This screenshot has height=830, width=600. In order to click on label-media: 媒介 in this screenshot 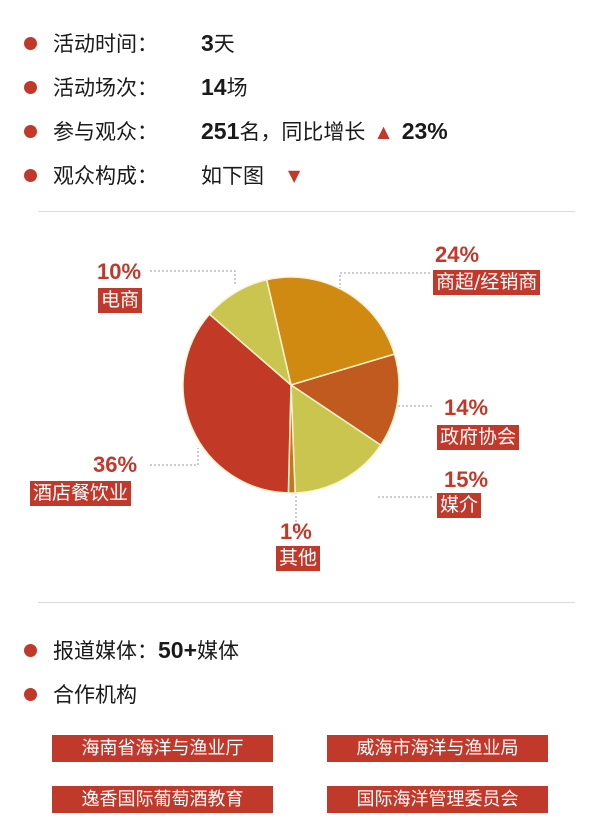, I will do `click(459, 505)`.